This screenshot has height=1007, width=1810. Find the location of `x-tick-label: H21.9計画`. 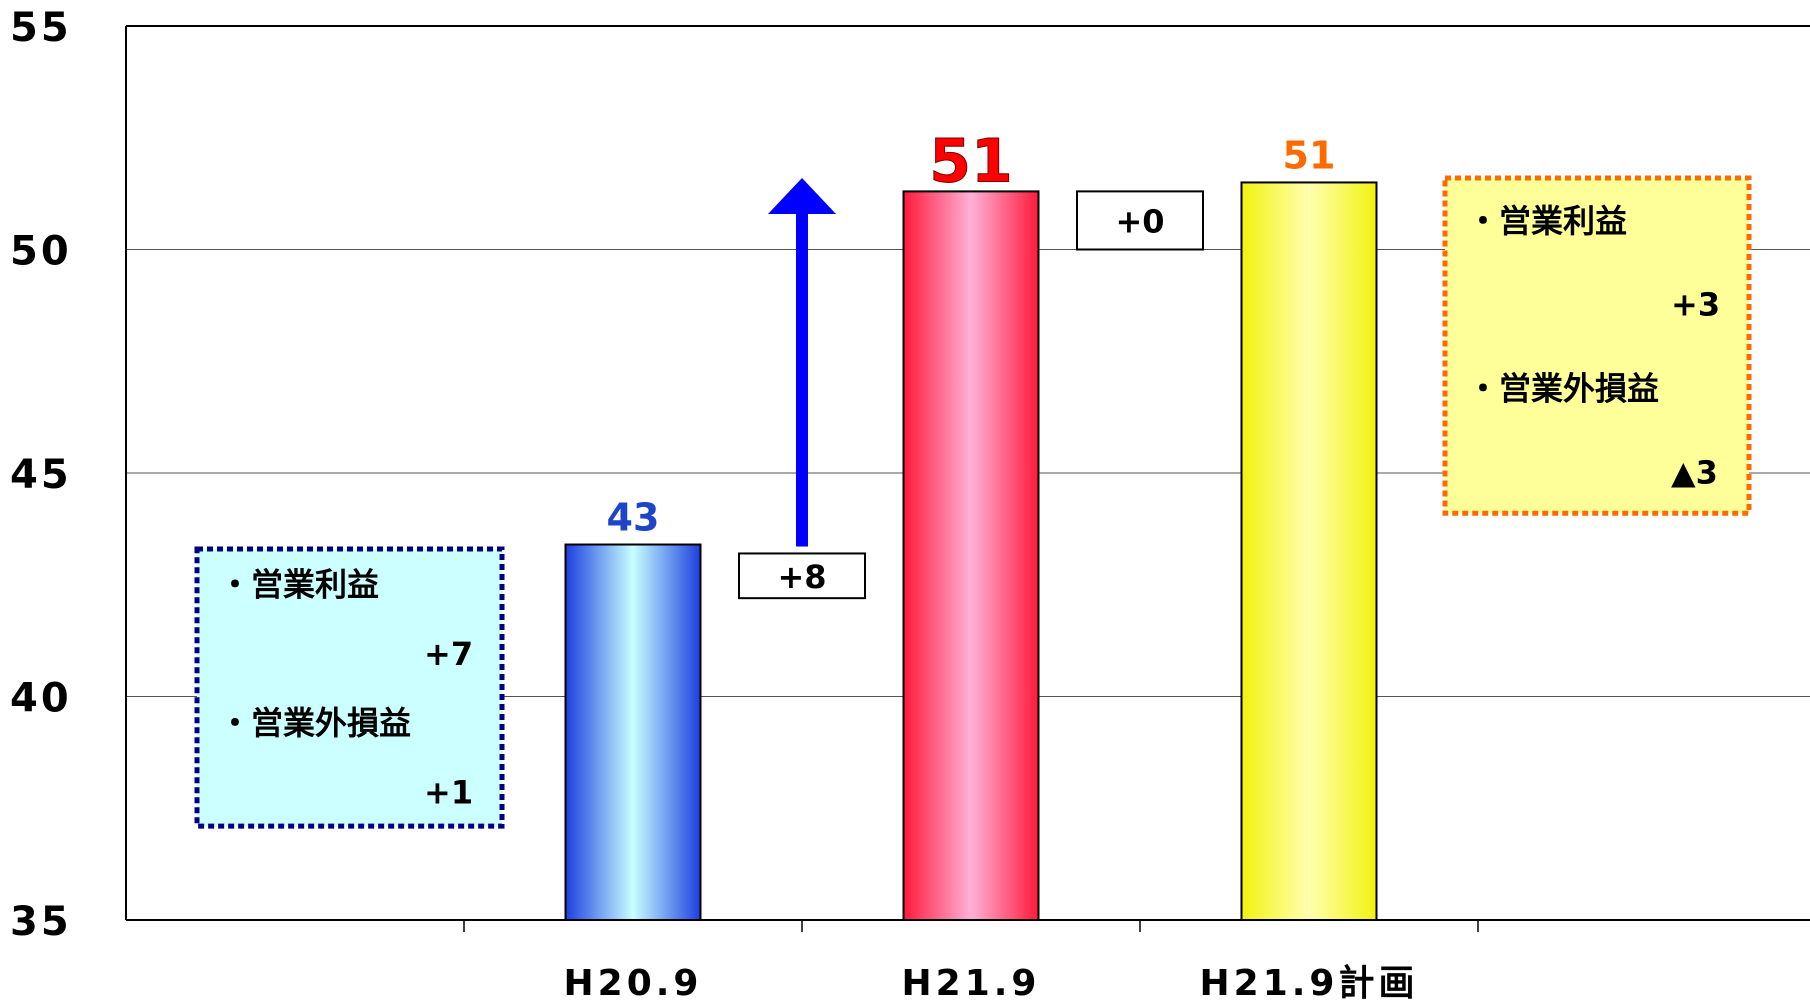

x-tick-label: H21.9計画 is located at coordinates (1309, 983).